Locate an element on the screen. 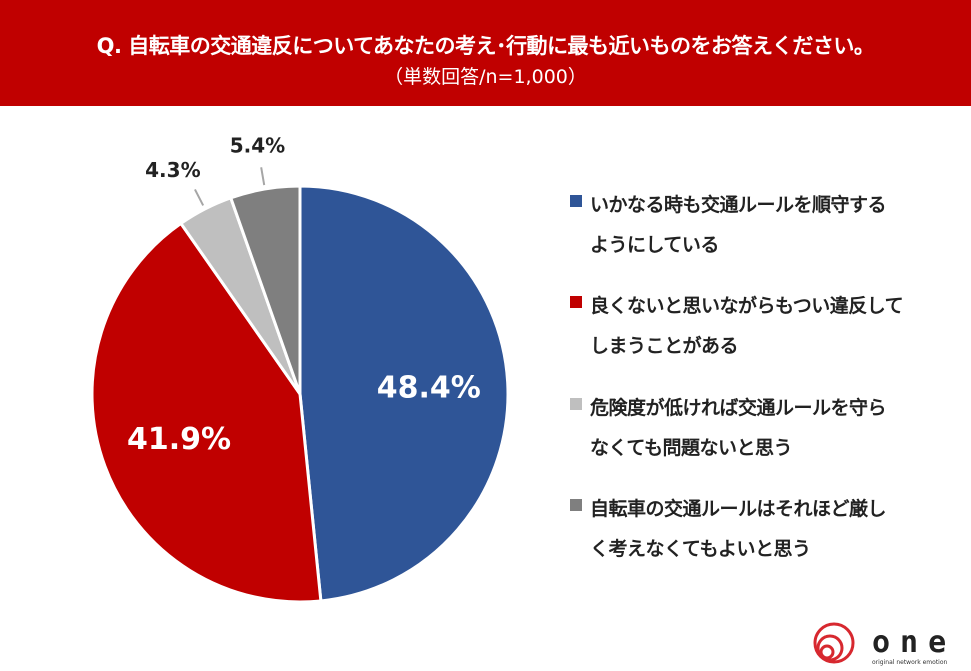  legend-item-1: 良くないと思いながらもつい違反して しまうことがある is located at coordinates (765, 326).